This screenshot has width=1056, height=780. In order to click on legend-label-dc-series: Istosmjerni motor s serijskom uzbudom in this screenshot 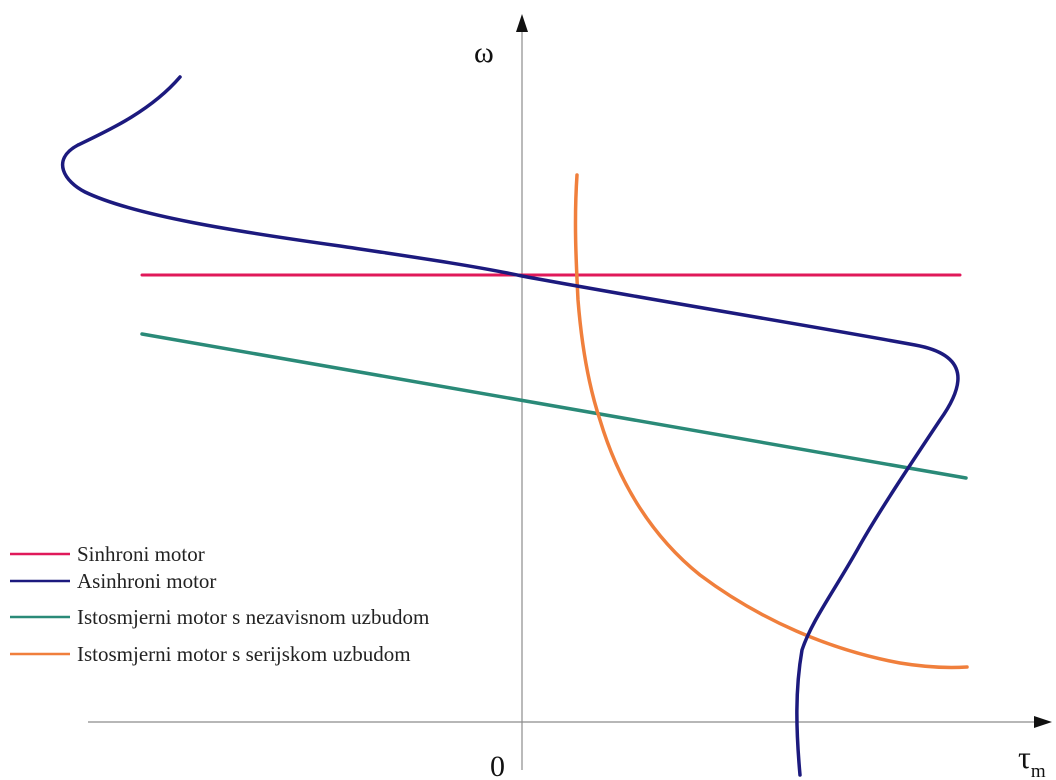, I will do `click(244, 654)`.